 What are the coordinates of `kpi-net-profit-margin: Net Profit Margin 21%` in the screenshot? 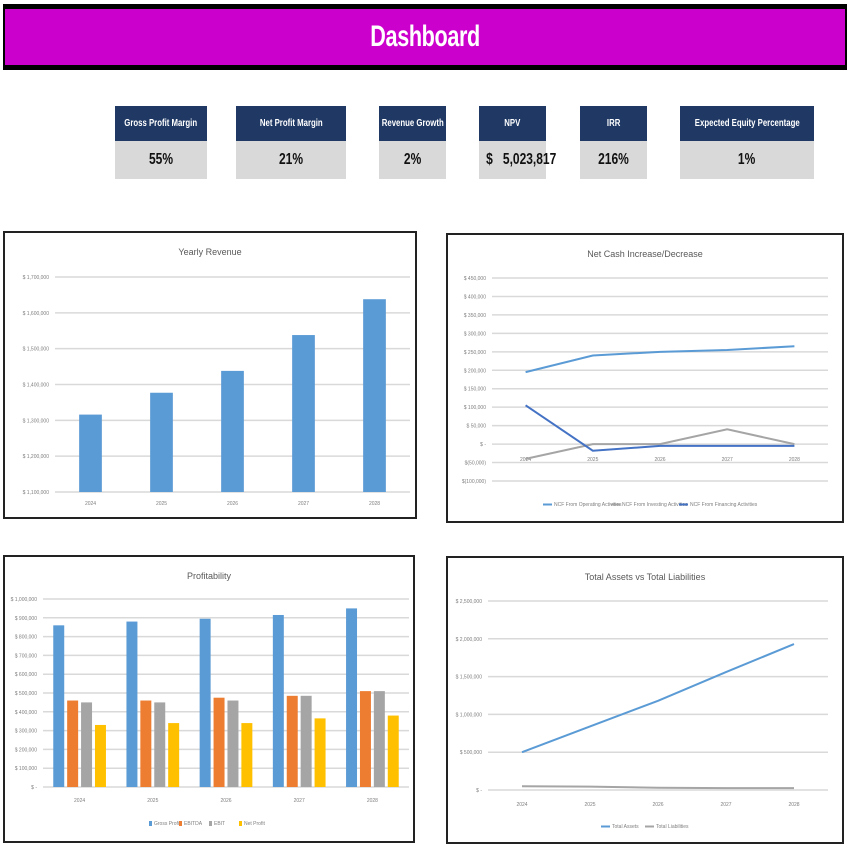 It's located at (291, 142).